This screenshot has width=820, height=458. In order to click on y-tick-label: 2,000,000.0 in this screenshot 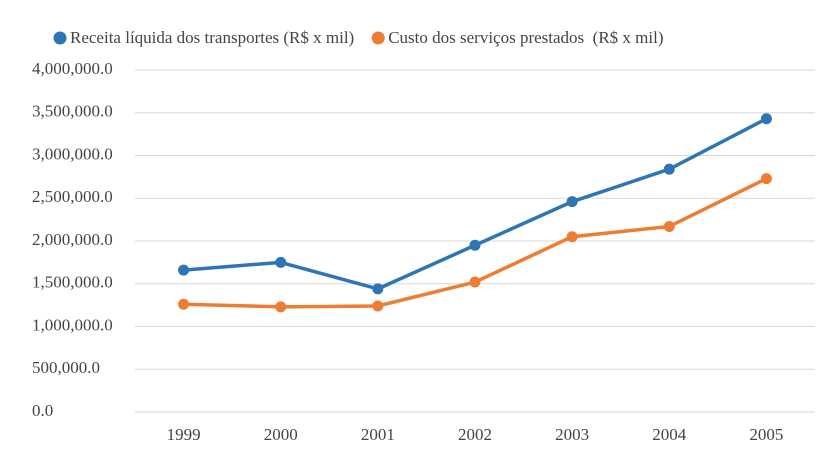, I will do `click(72, 239)`.